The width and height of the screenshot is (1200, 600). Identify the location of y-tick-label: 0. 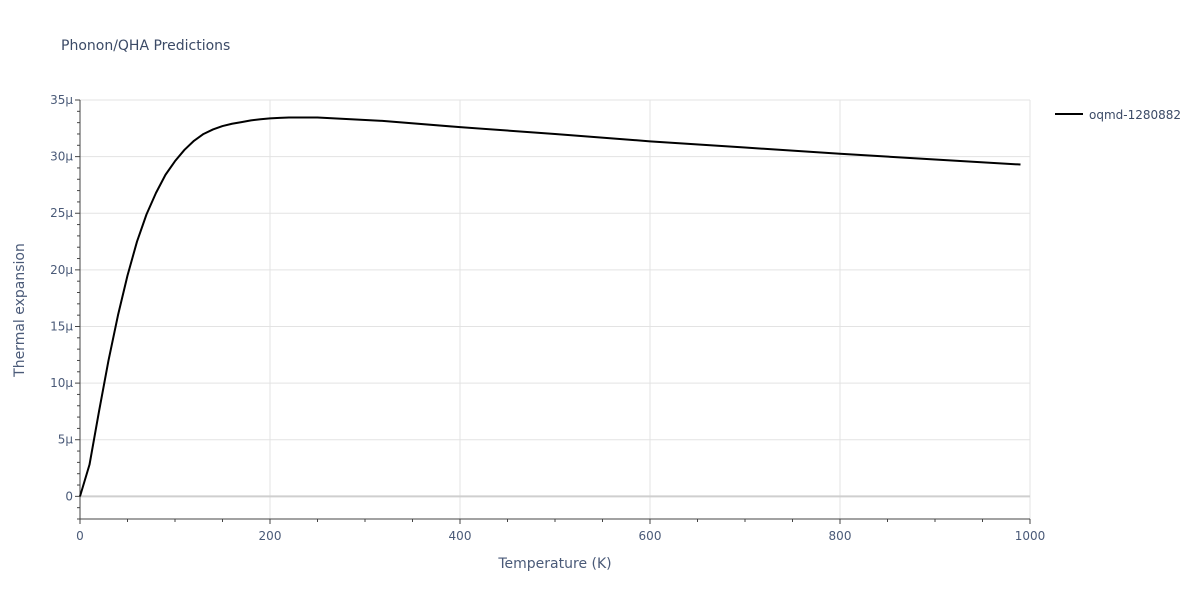
(69, 496).